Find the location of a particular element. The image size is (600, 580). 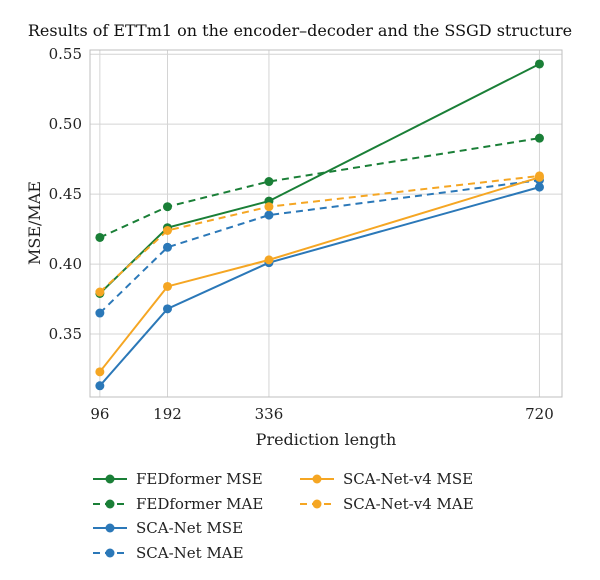

y-tick-label: 0.45 is located at coordinates (65, 194).